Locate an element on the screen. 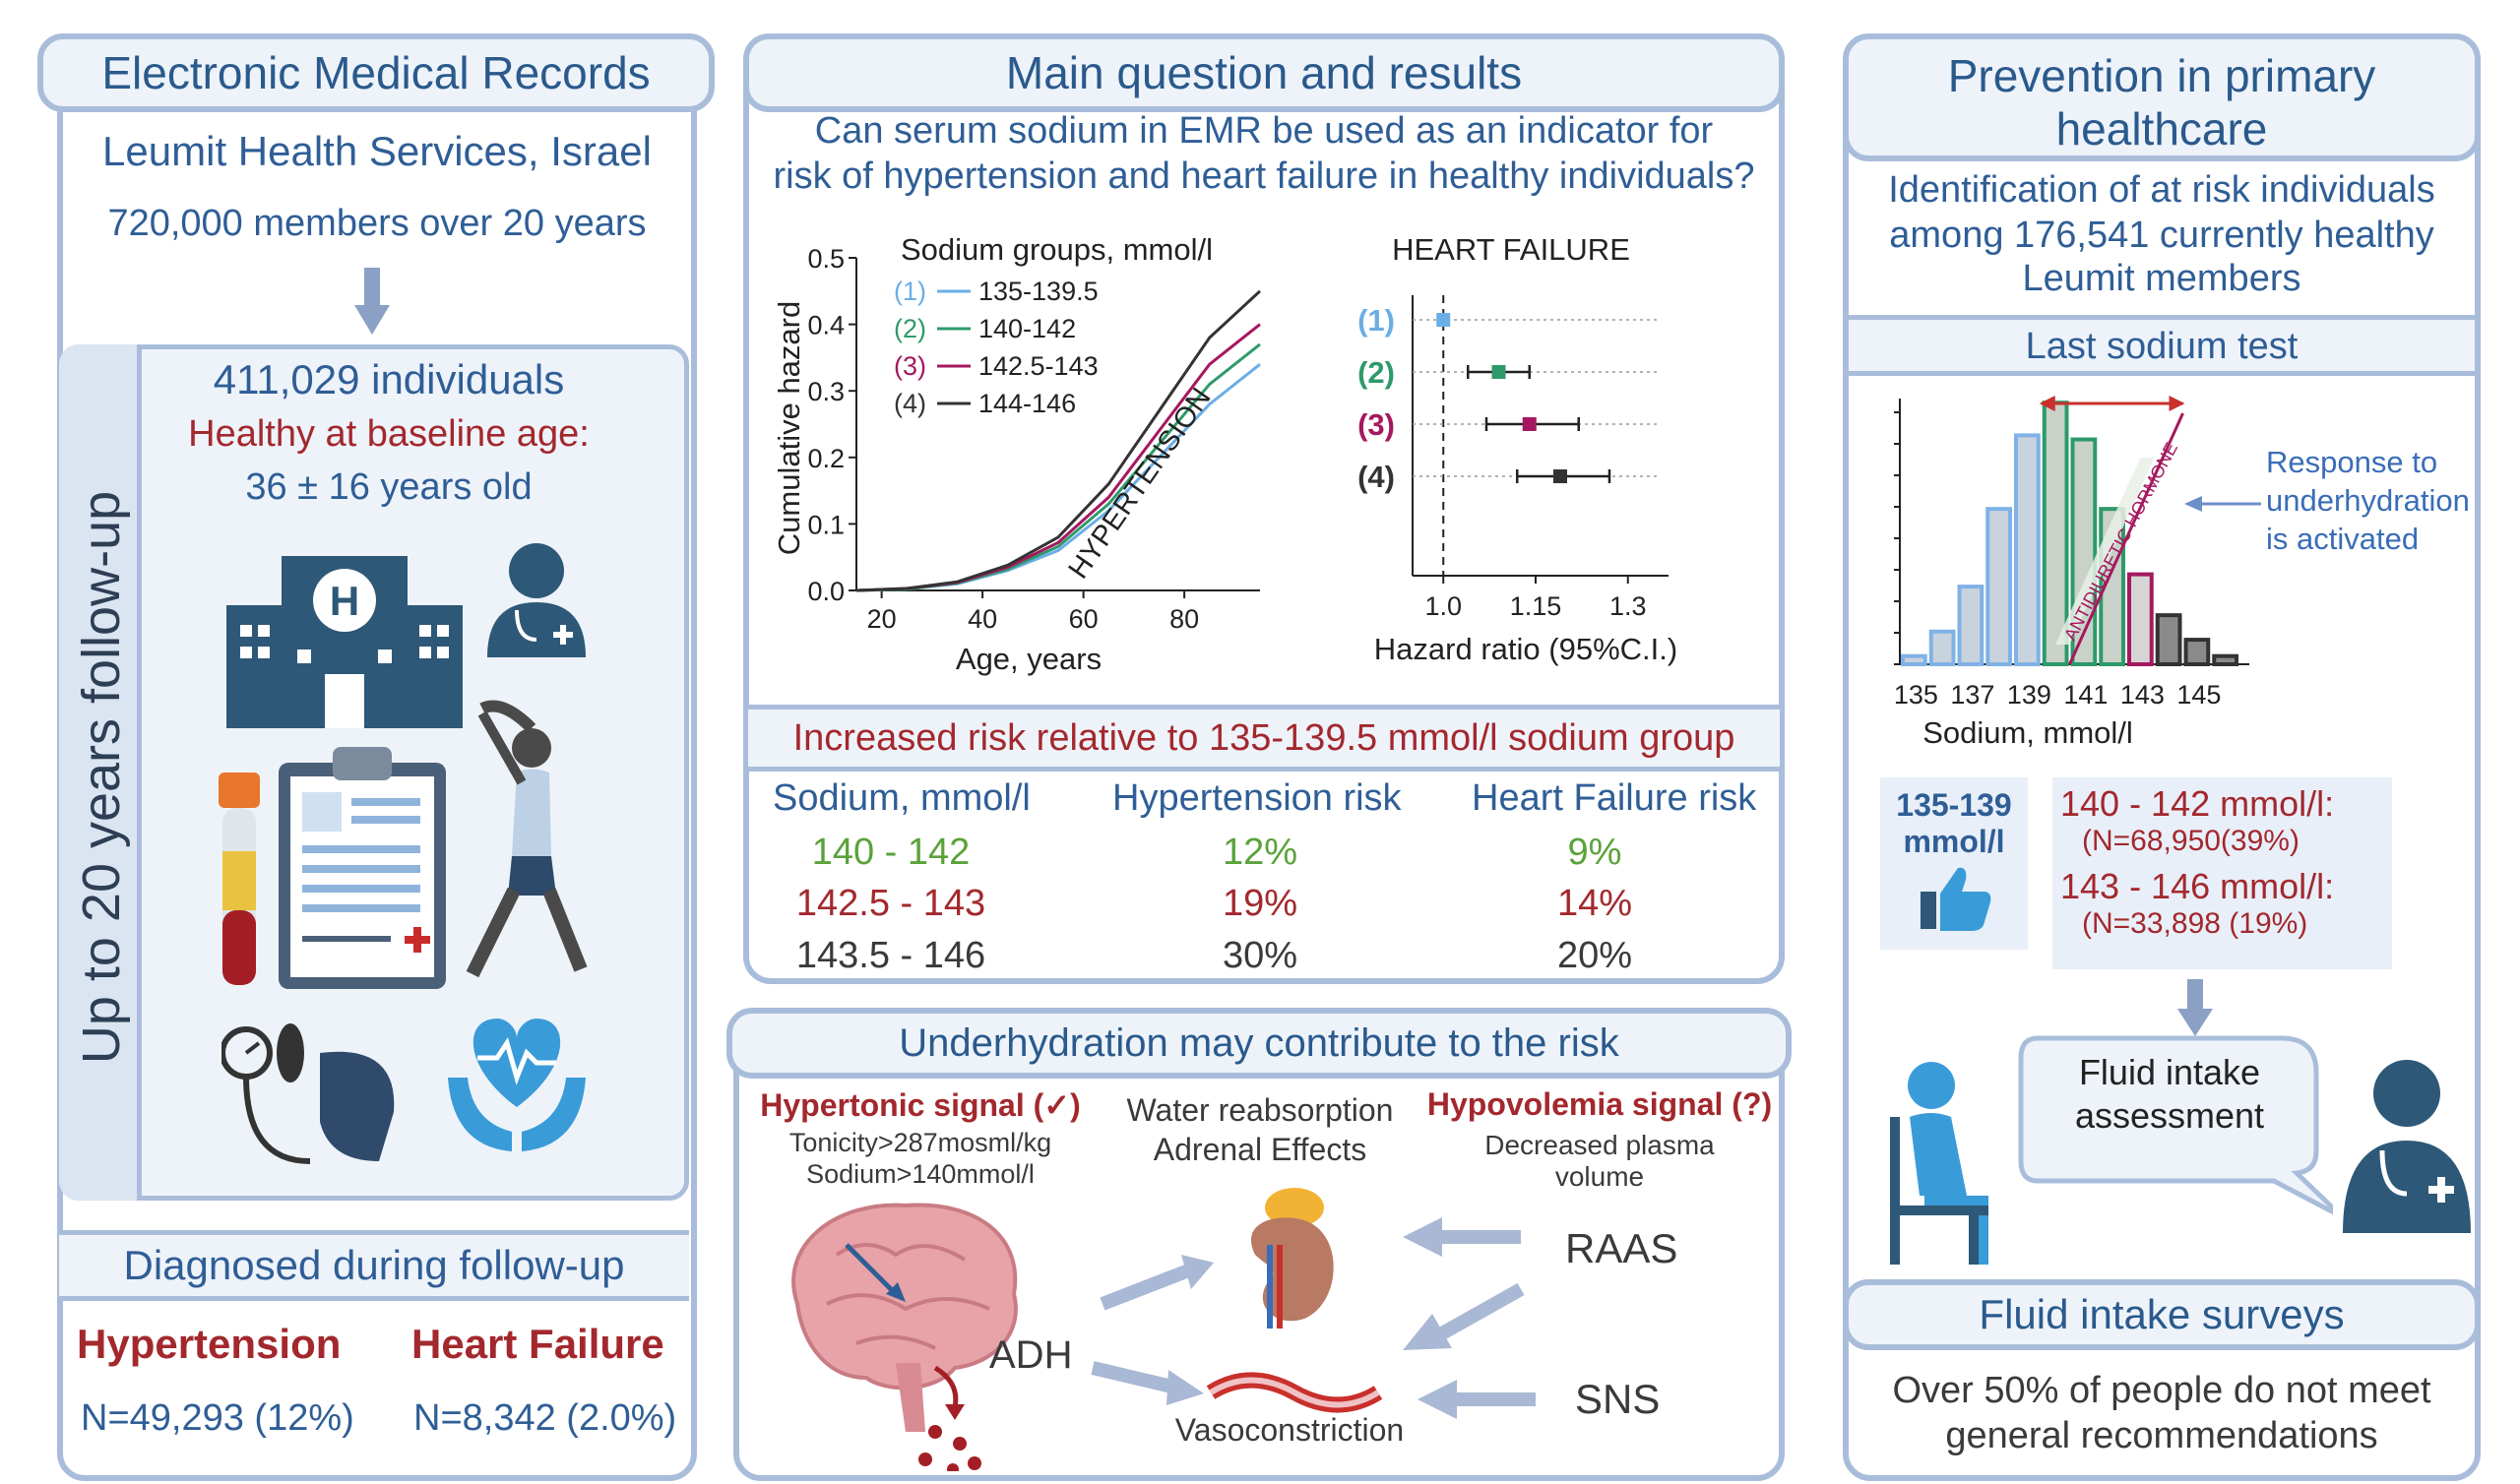  hist-tick-label: 141 is located at coordinates (2085, 695).